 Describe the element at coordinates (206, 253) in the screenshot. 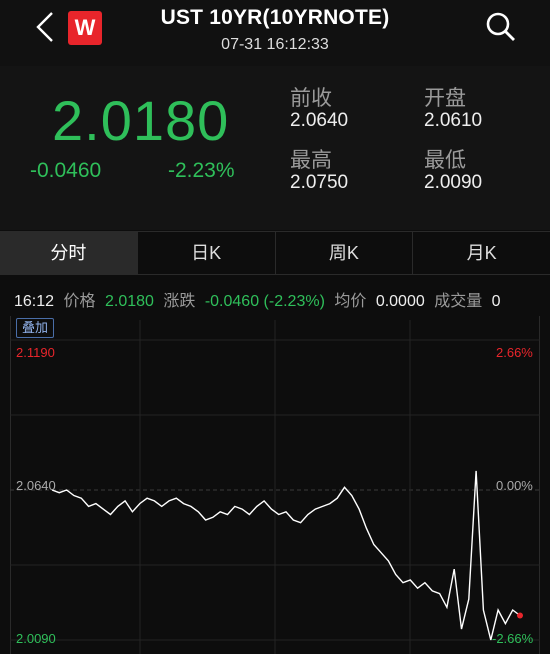

I see `tab-daily-k: 日K` at that location.